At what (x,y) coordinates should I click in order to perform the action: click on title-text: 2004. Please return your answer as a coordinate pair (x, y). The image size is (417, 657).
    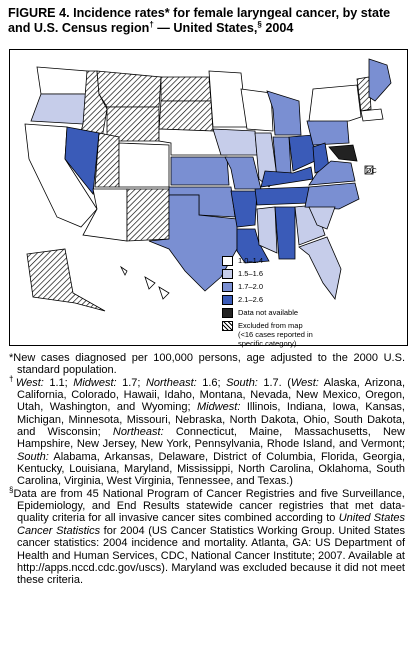
    Looking at the image, I should click on (277, 28).